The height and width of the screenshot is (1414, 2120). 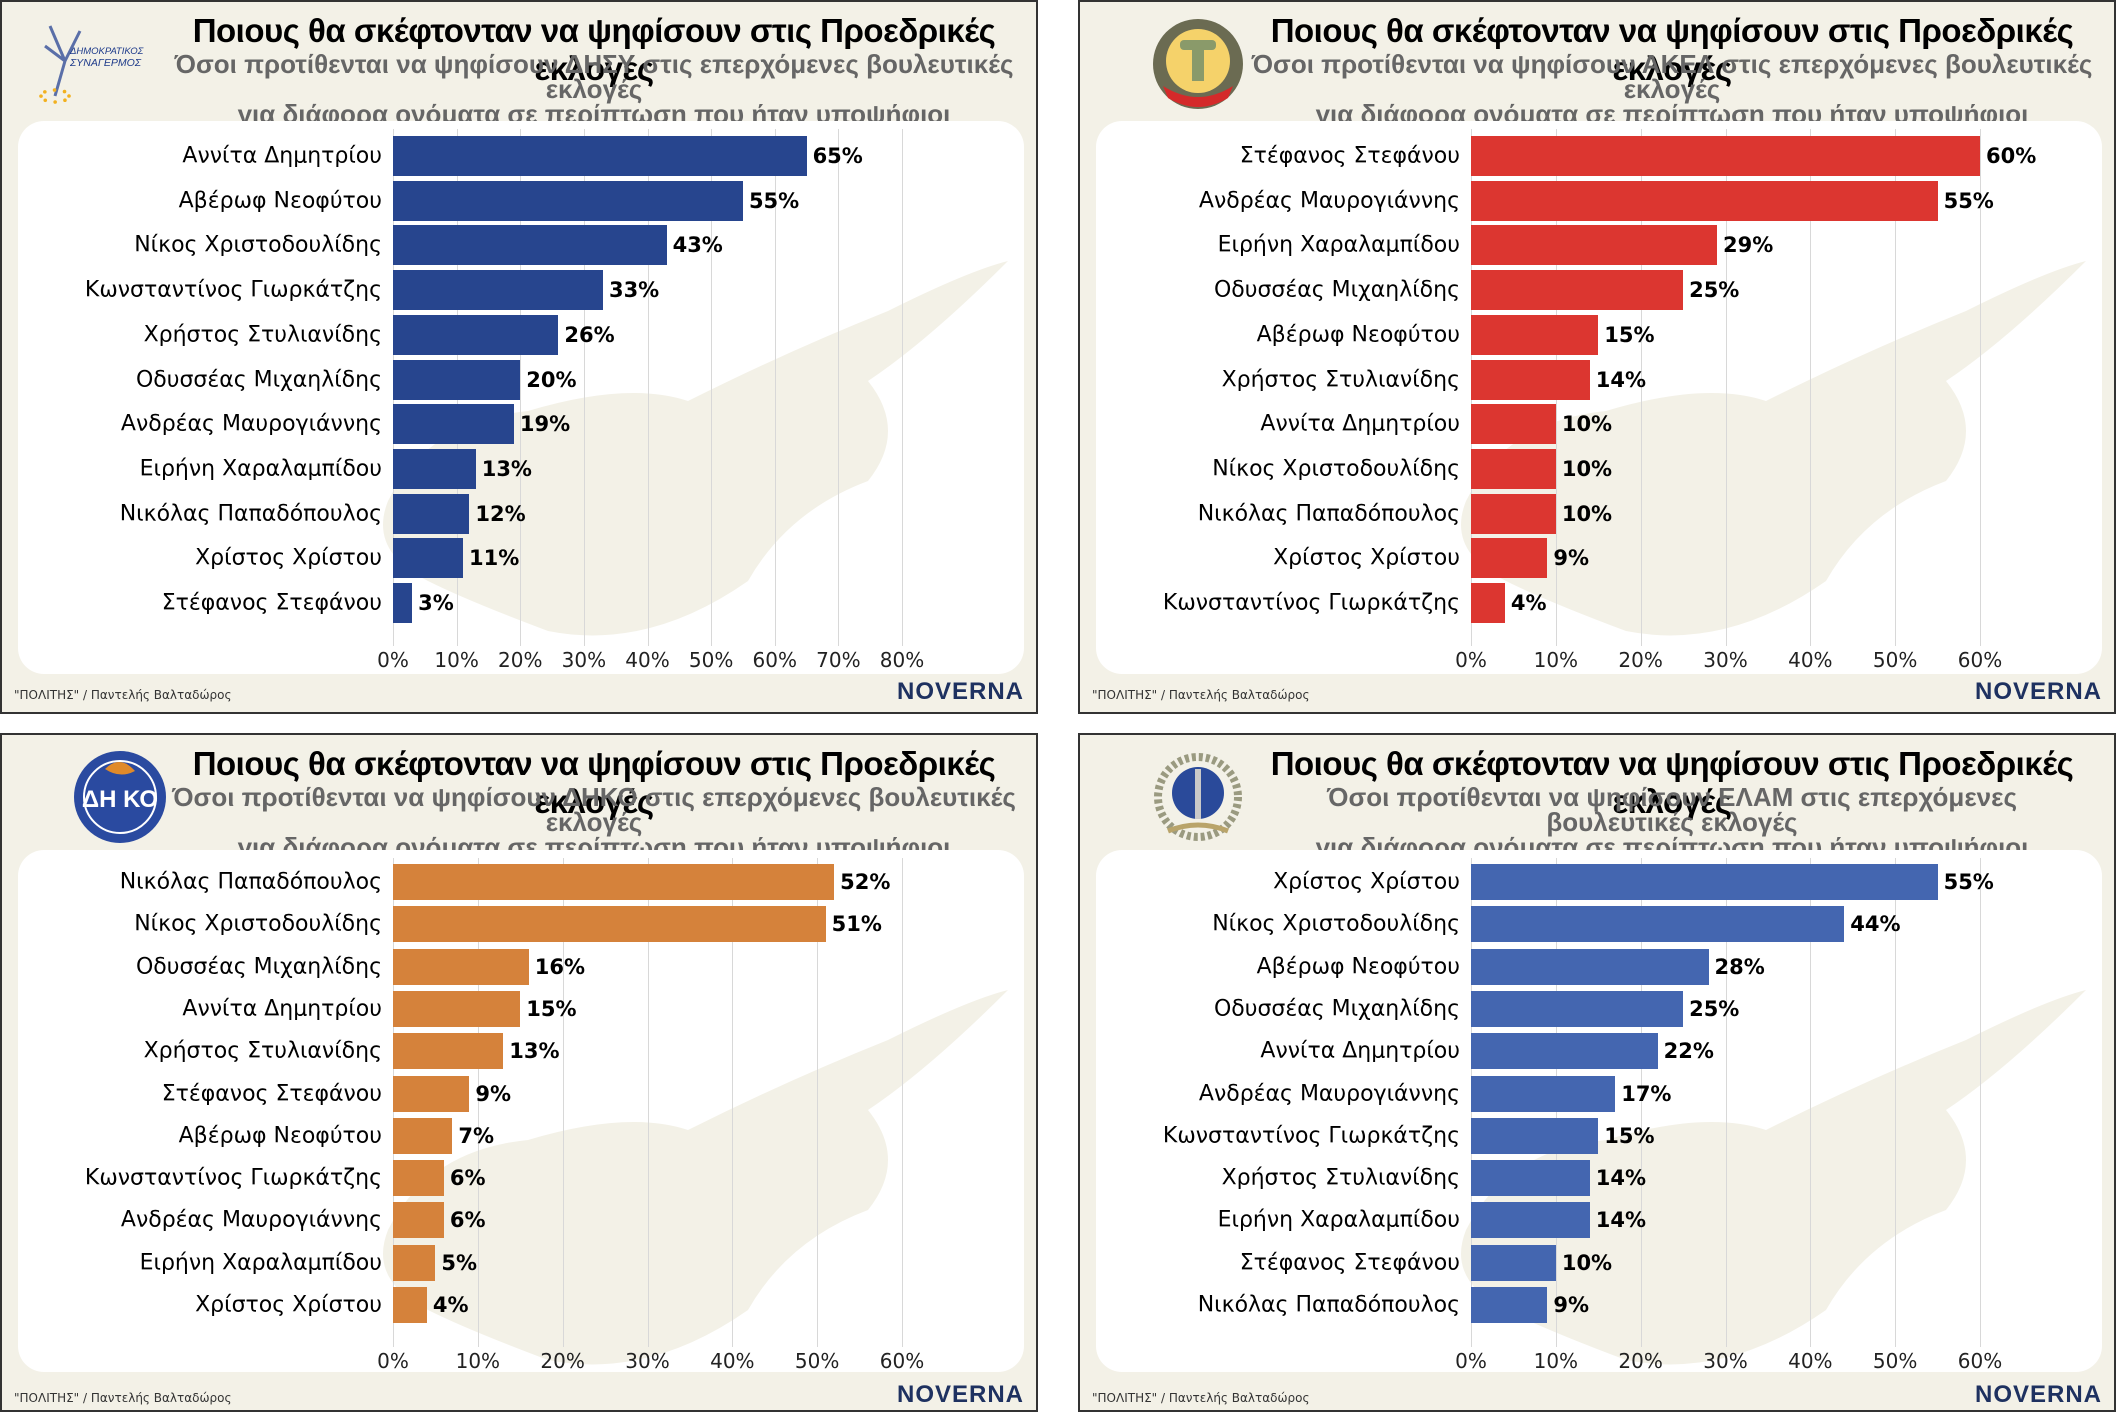 What do you see at coordinates (1173, 63) in the screenshot?
I see `party-logo` at bounding box center [1173, 63].